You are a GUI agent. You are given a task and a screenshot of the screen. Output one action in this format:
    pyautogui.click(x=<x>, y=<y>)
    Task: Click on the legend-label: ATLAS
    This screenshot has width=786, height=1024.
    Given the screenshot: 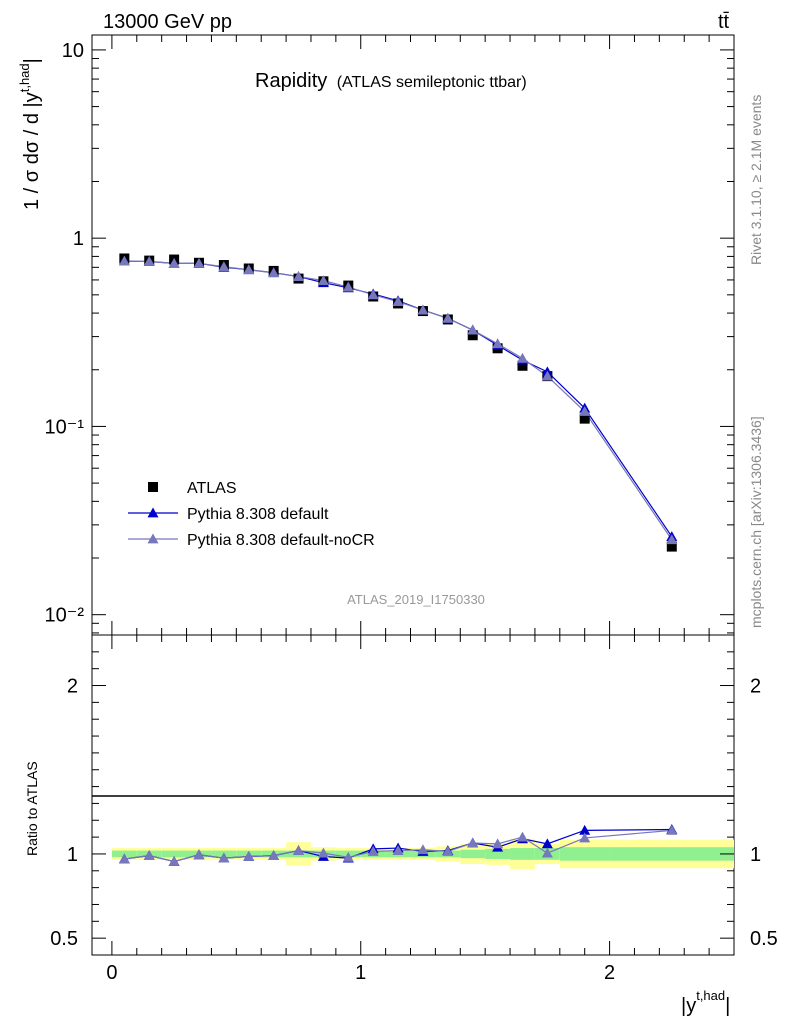 What is the action you would take?
    pyautogui.click(x=212, y=488)
    